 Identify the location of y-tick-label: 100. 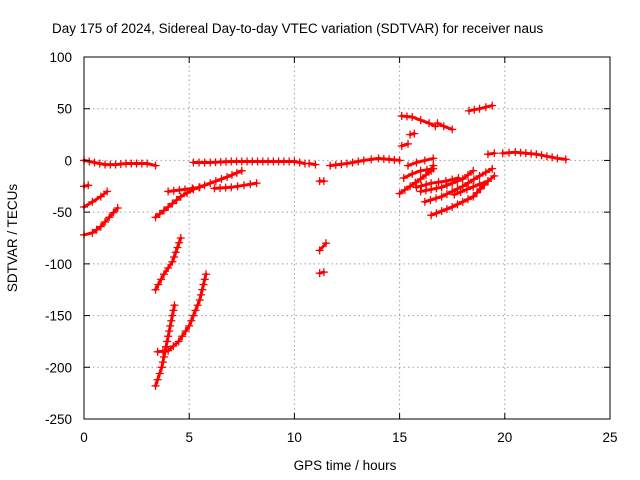
(60, 57).